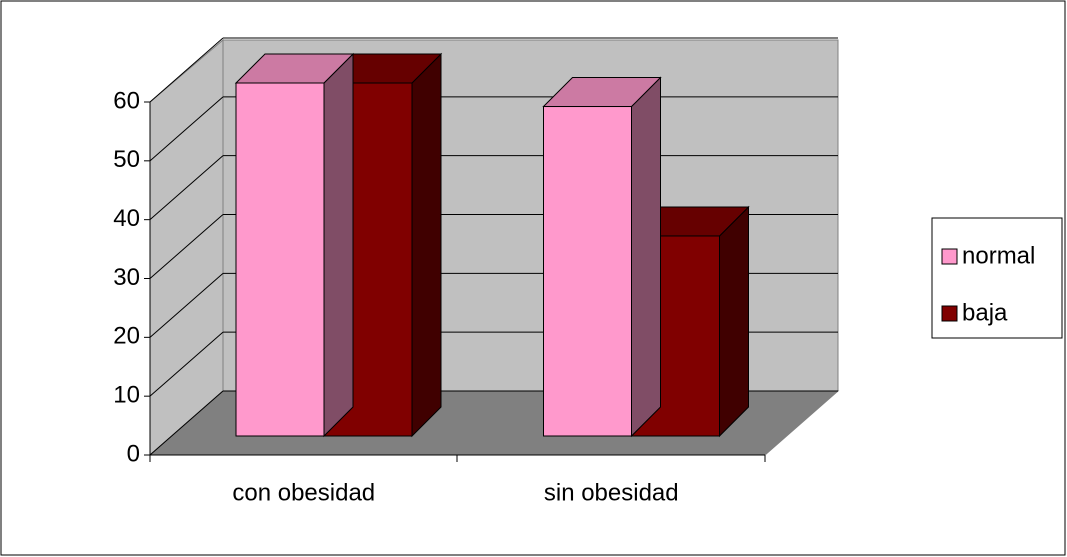 The image size is (1067, 557). Describe the element at coordinates (126, 159) in the screenshot. I see `y-tick-label: 50` at that location.